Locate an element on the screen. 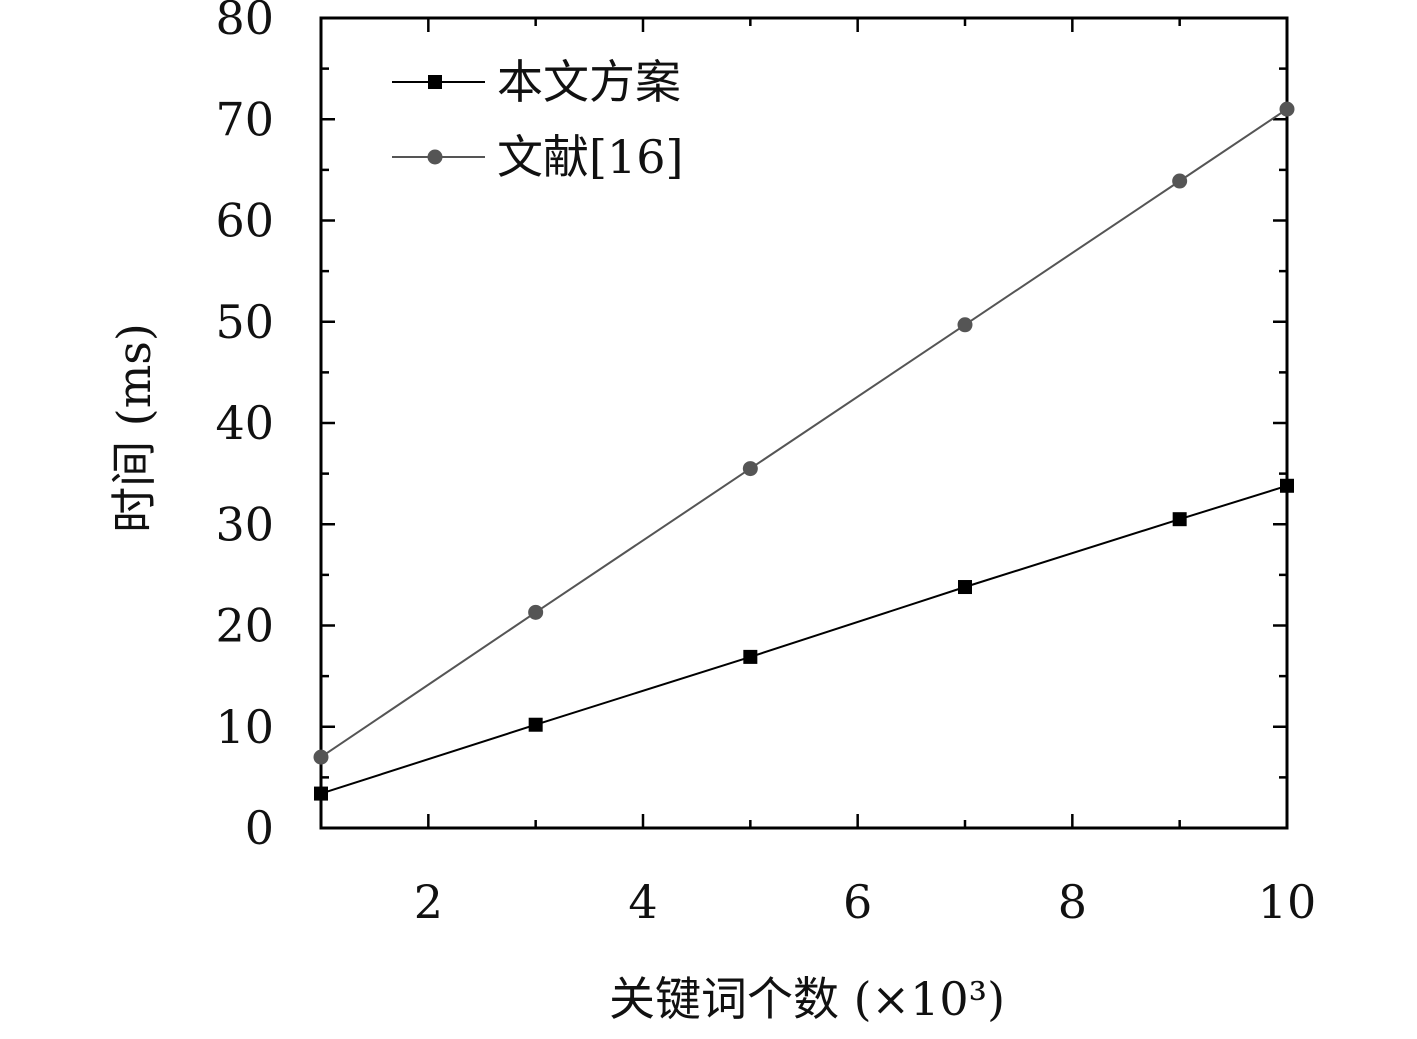 The image size is (1417, 1039). x-tick-label: 8 is located at coordinates (1072, 902).